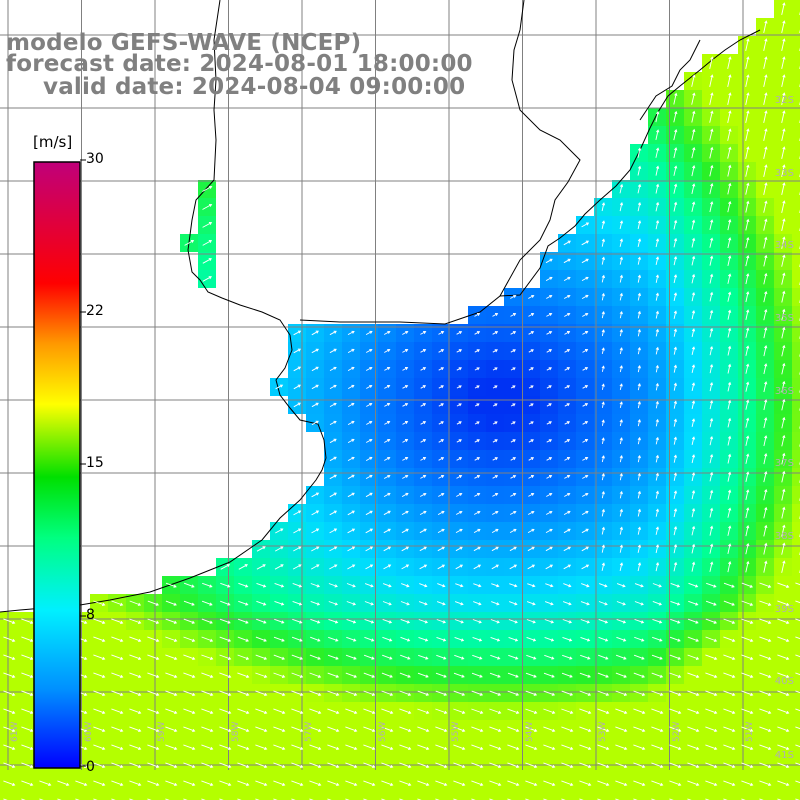  I want to click on lon-label: 52W, so click(677, 731).